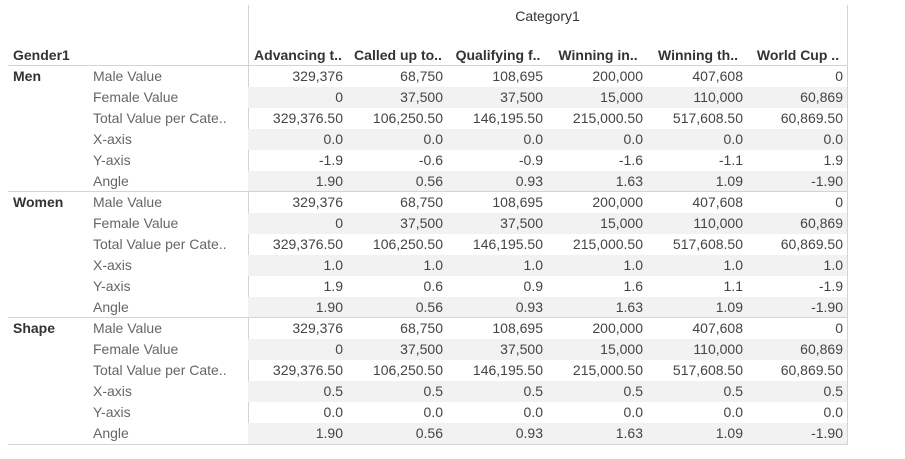 Image resolution: width=905 pixels, height=459 pixels. What do you see at coordinates (433, 286) in the screenshot?
I see `table-cell: 0.6` at bounding box center [433, 286].